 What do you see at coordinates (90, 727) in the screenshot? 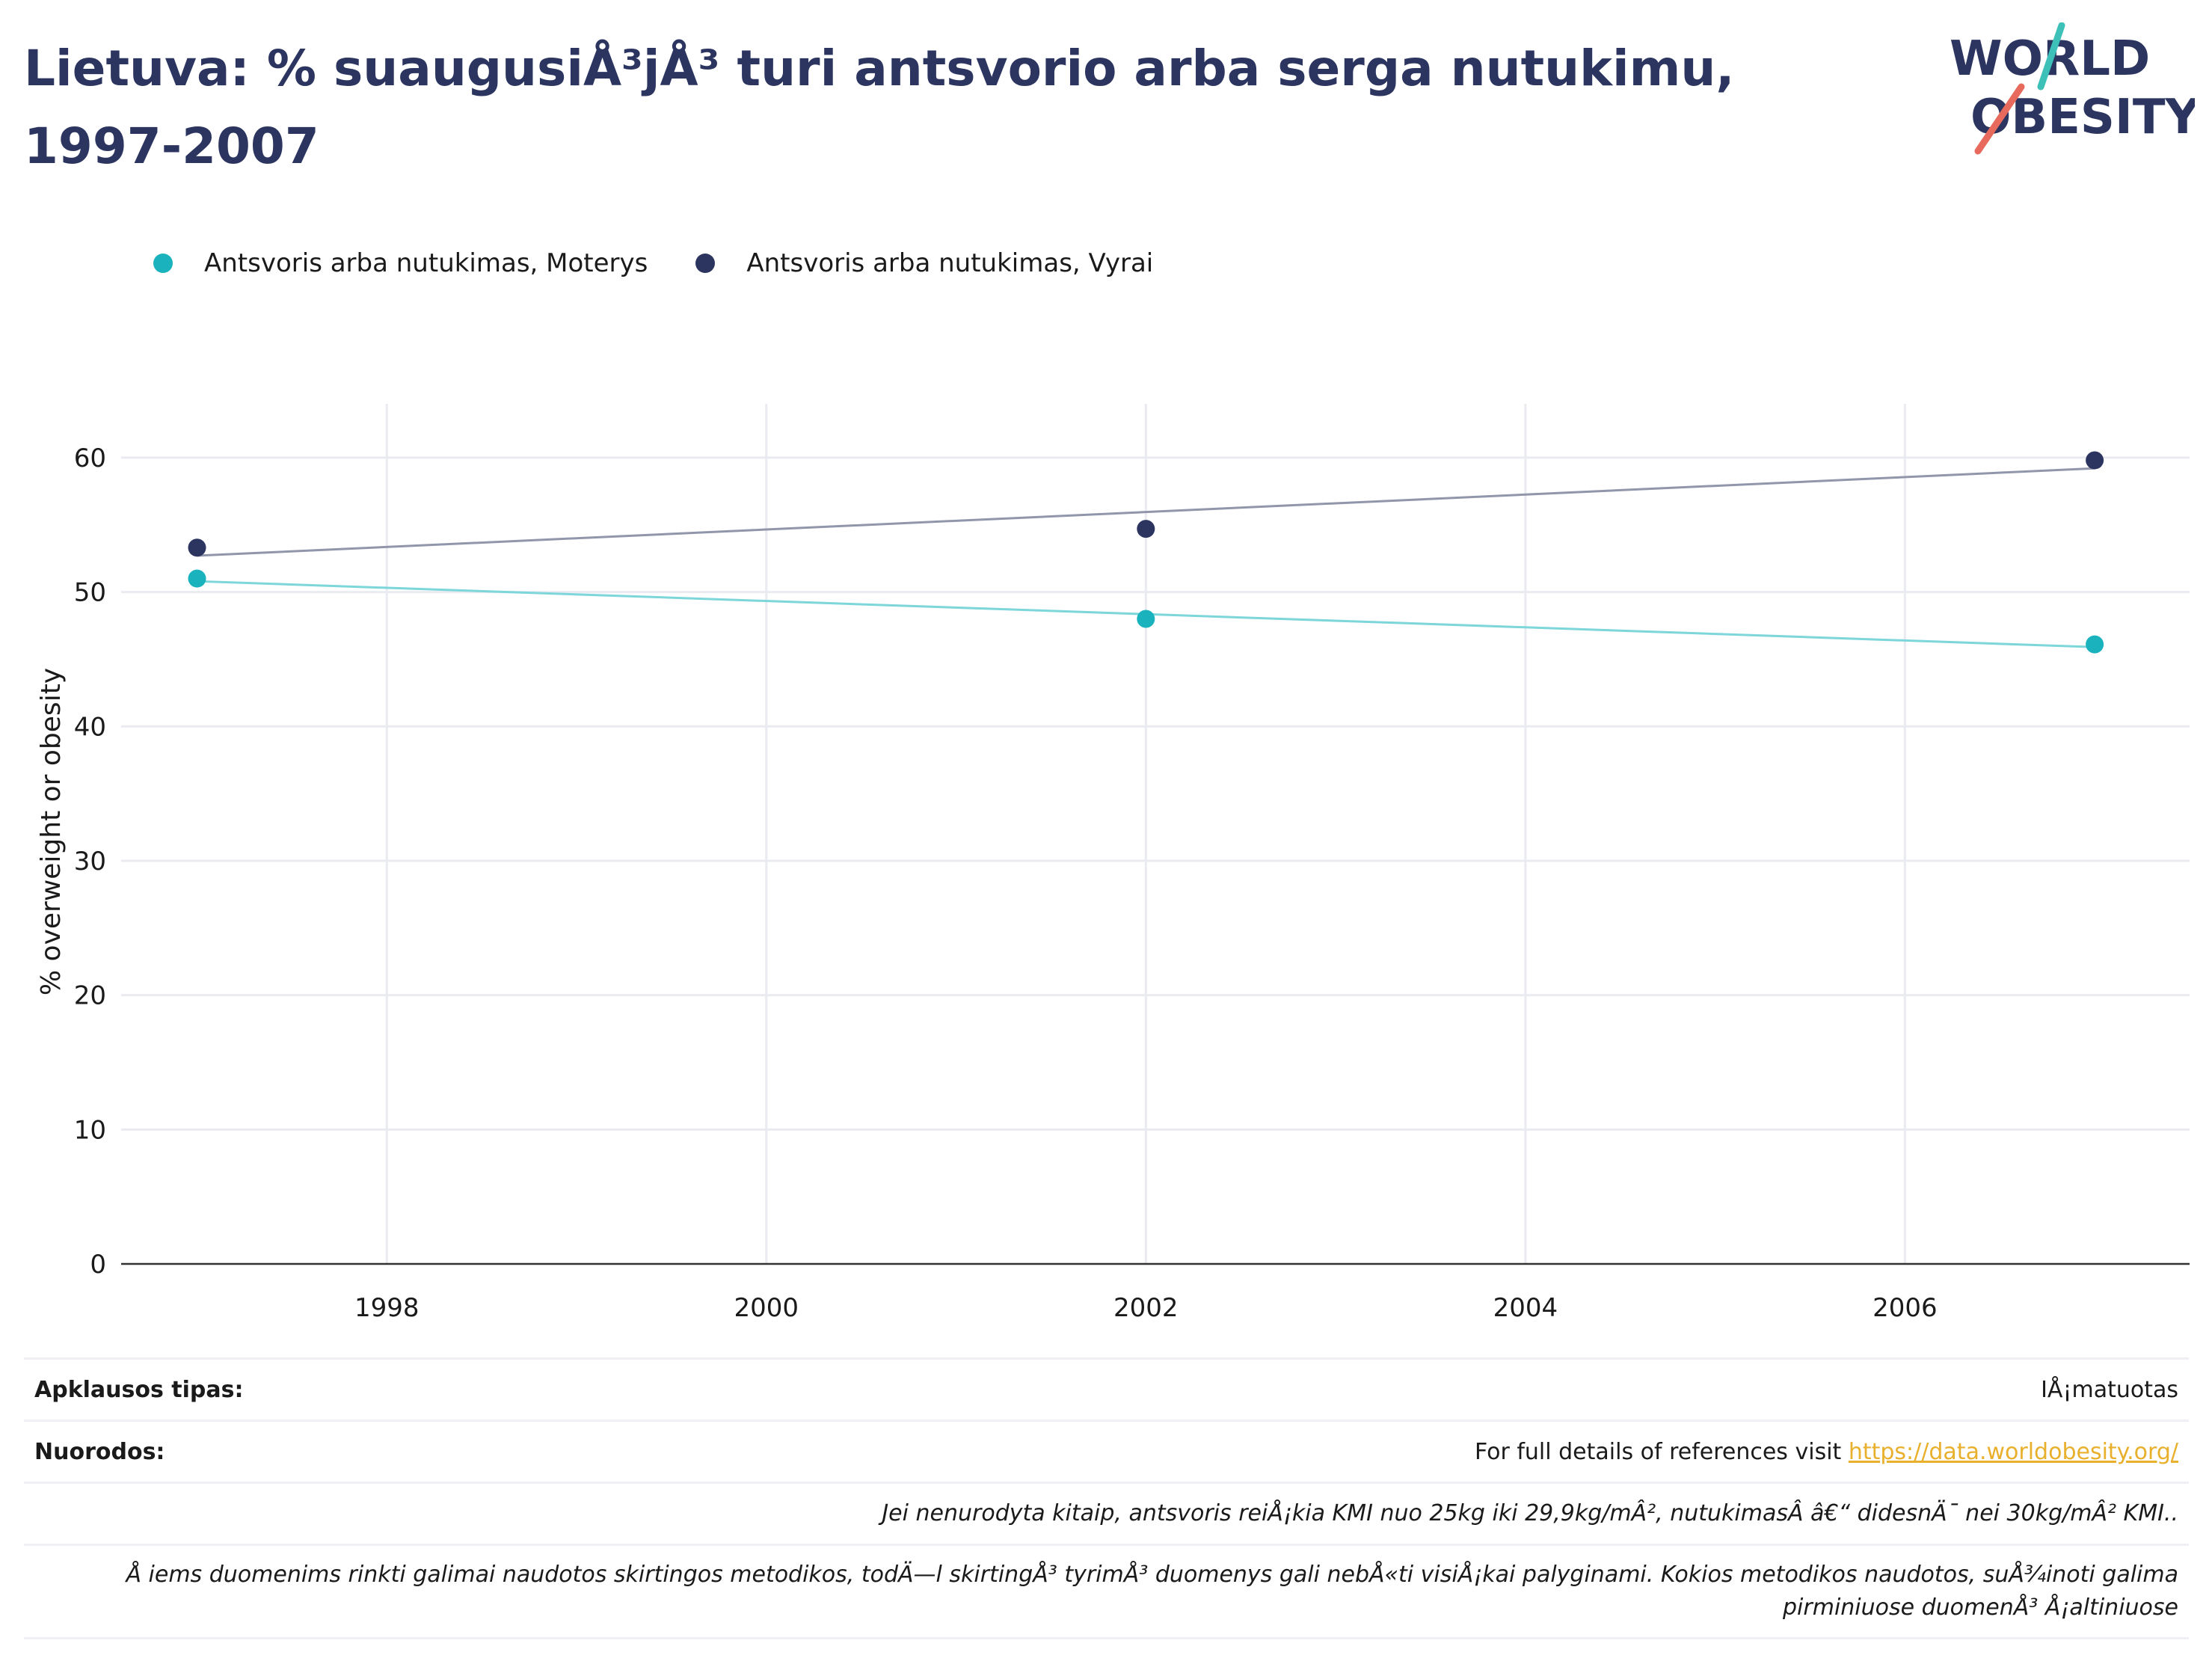
I see `y-tick-label-40: 40` at bounding box center [90, 727].